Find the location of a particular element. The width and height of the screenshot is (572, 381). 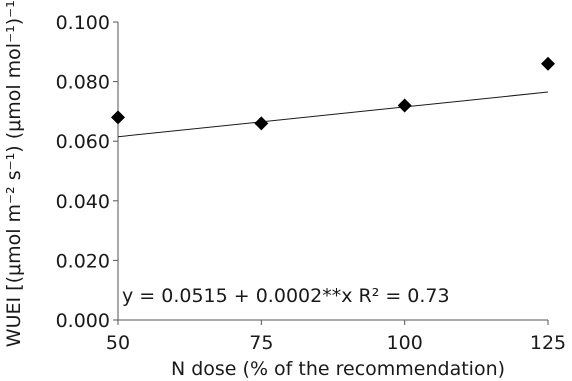

y-tick-label: 0.000 is located at coordinates (83, 321).